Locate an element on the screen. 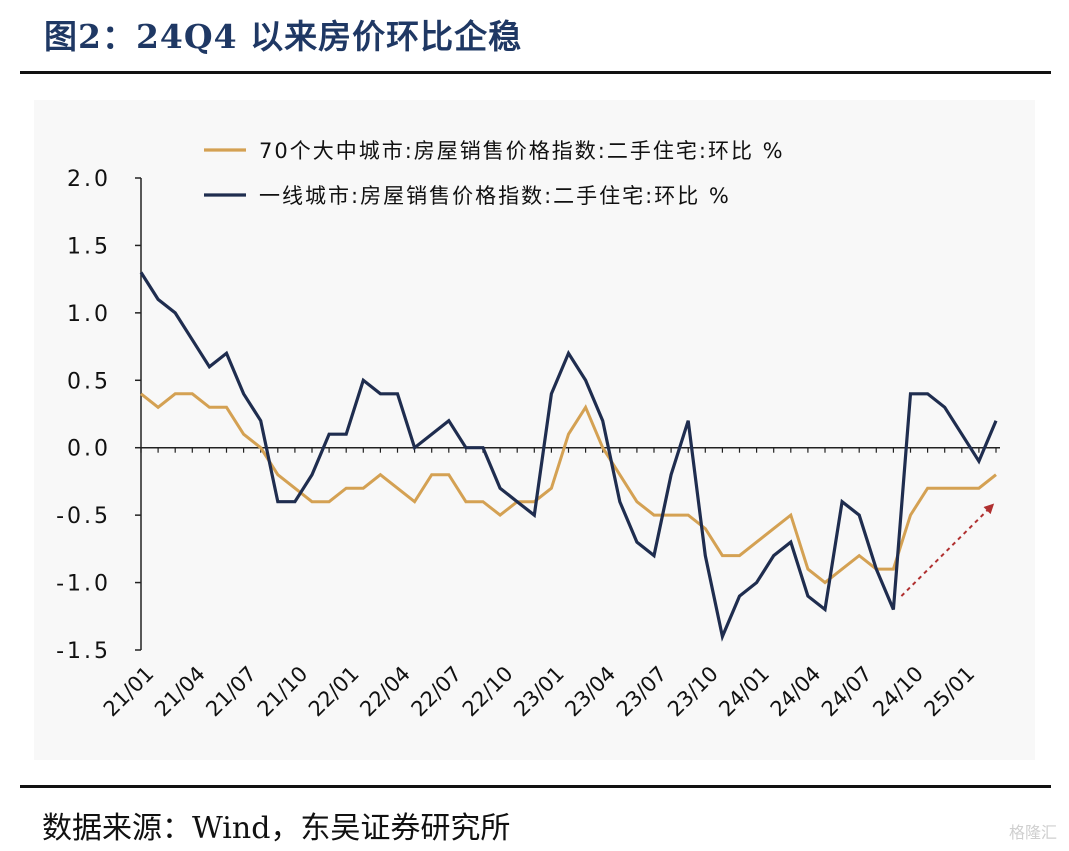 The width and height of the screenshot is (1069, 851). x-tick-label: 22/10 is located at coordinates (488, 692).